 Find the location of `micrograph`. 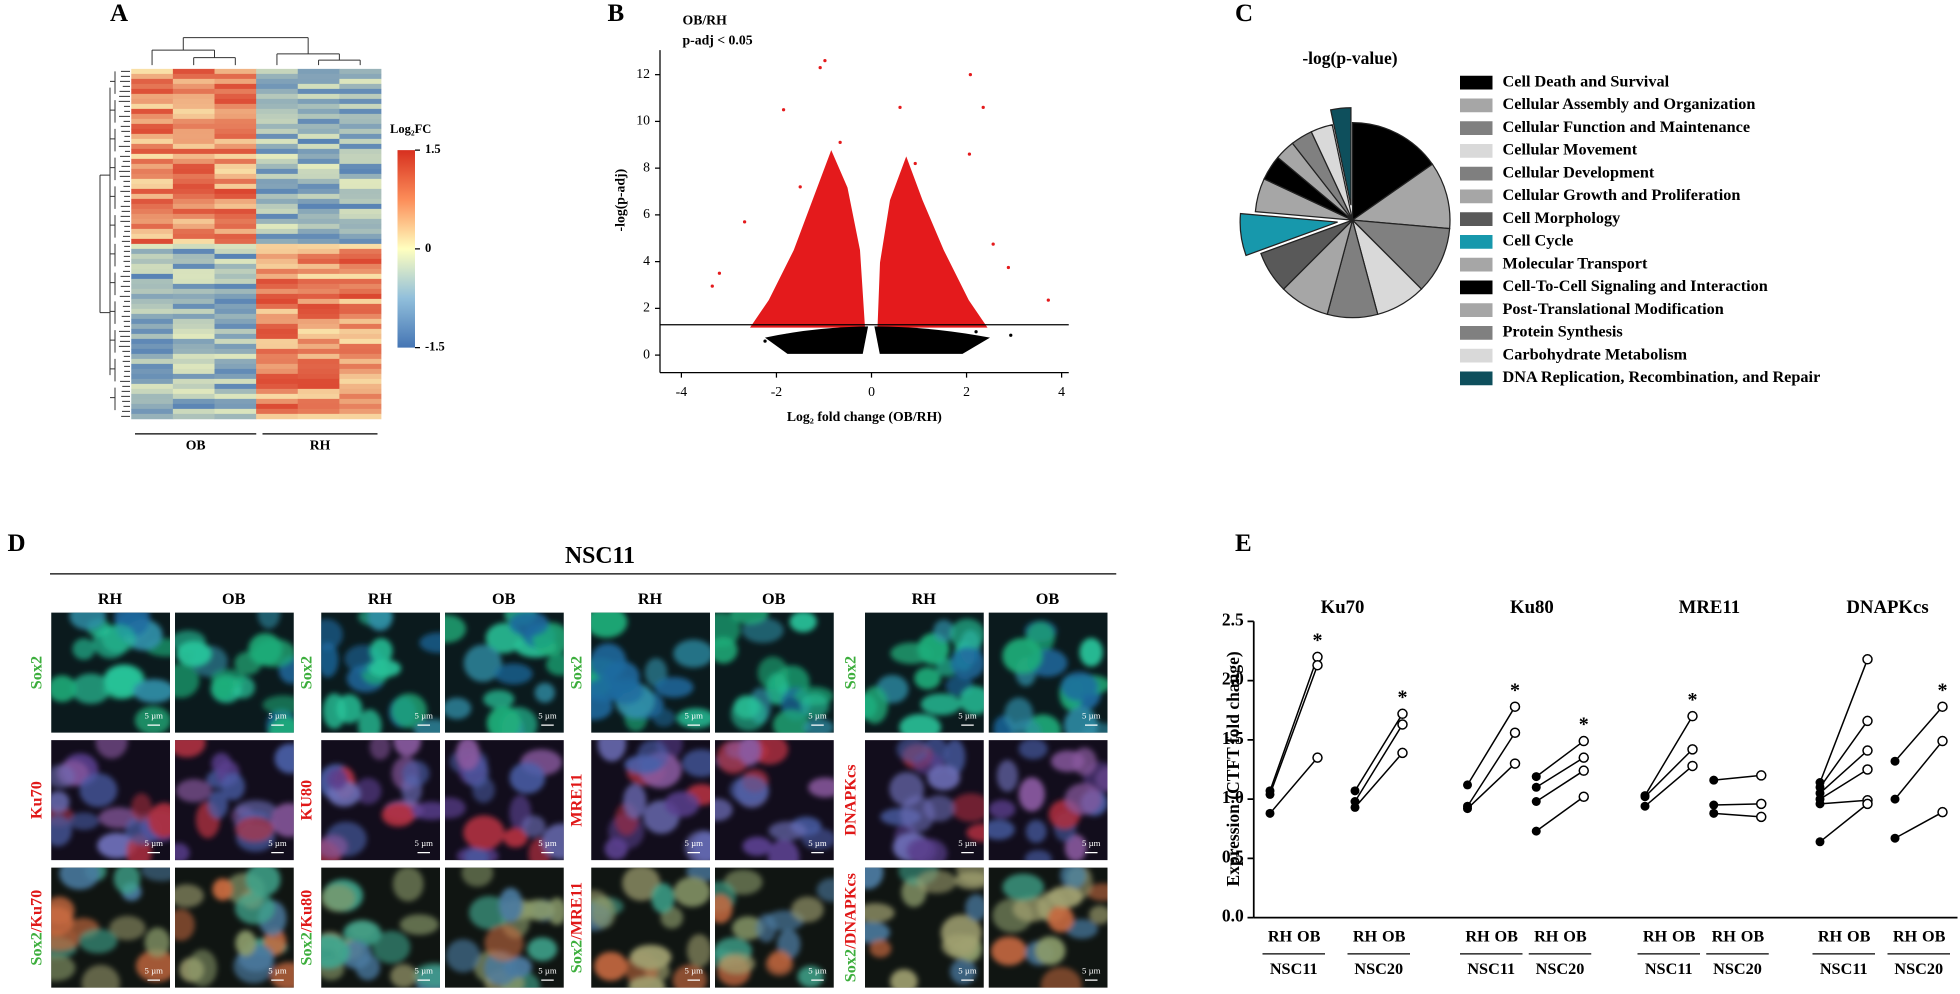

micrograph is located at coordinates (924, 927).